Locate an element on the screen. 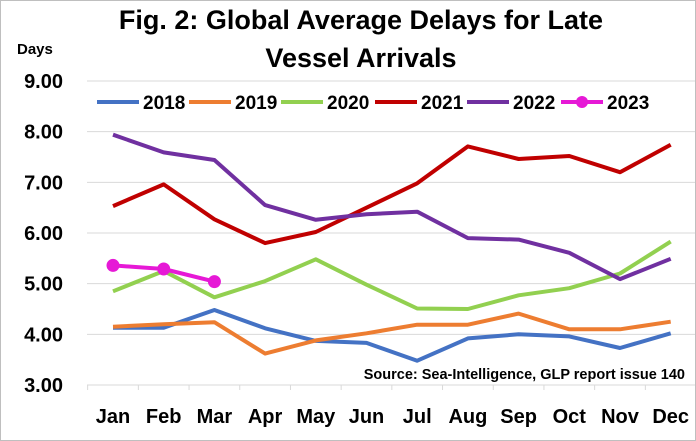 This screenshot has height=441, width=696. series-line-2018 is located at coordinates (392, 335).